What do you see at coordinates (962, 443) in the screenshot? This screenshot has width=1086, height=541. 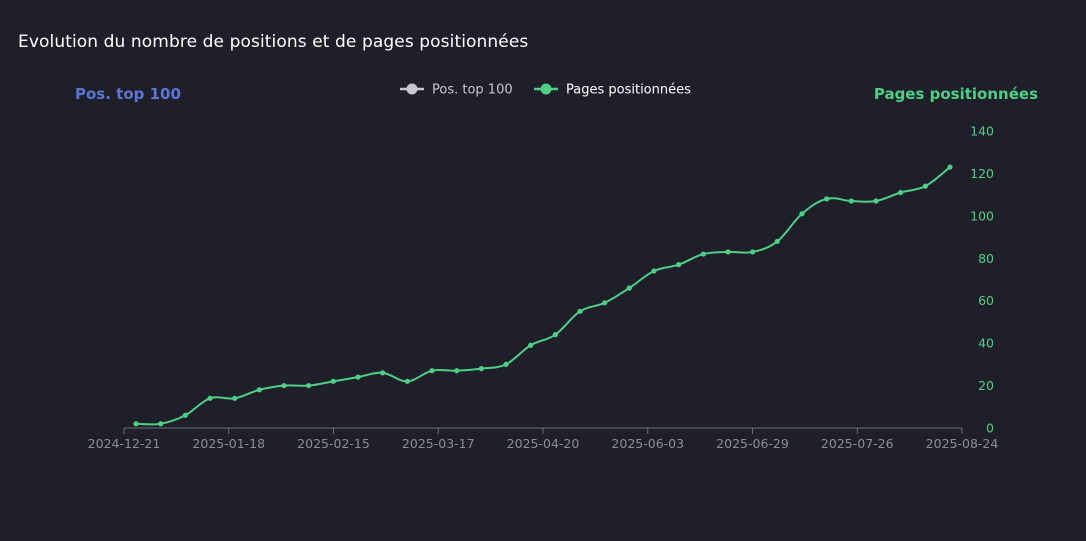 I see `x-tick-label-2025-08-24: 2025-08-24` at bounding box center [962, 443].